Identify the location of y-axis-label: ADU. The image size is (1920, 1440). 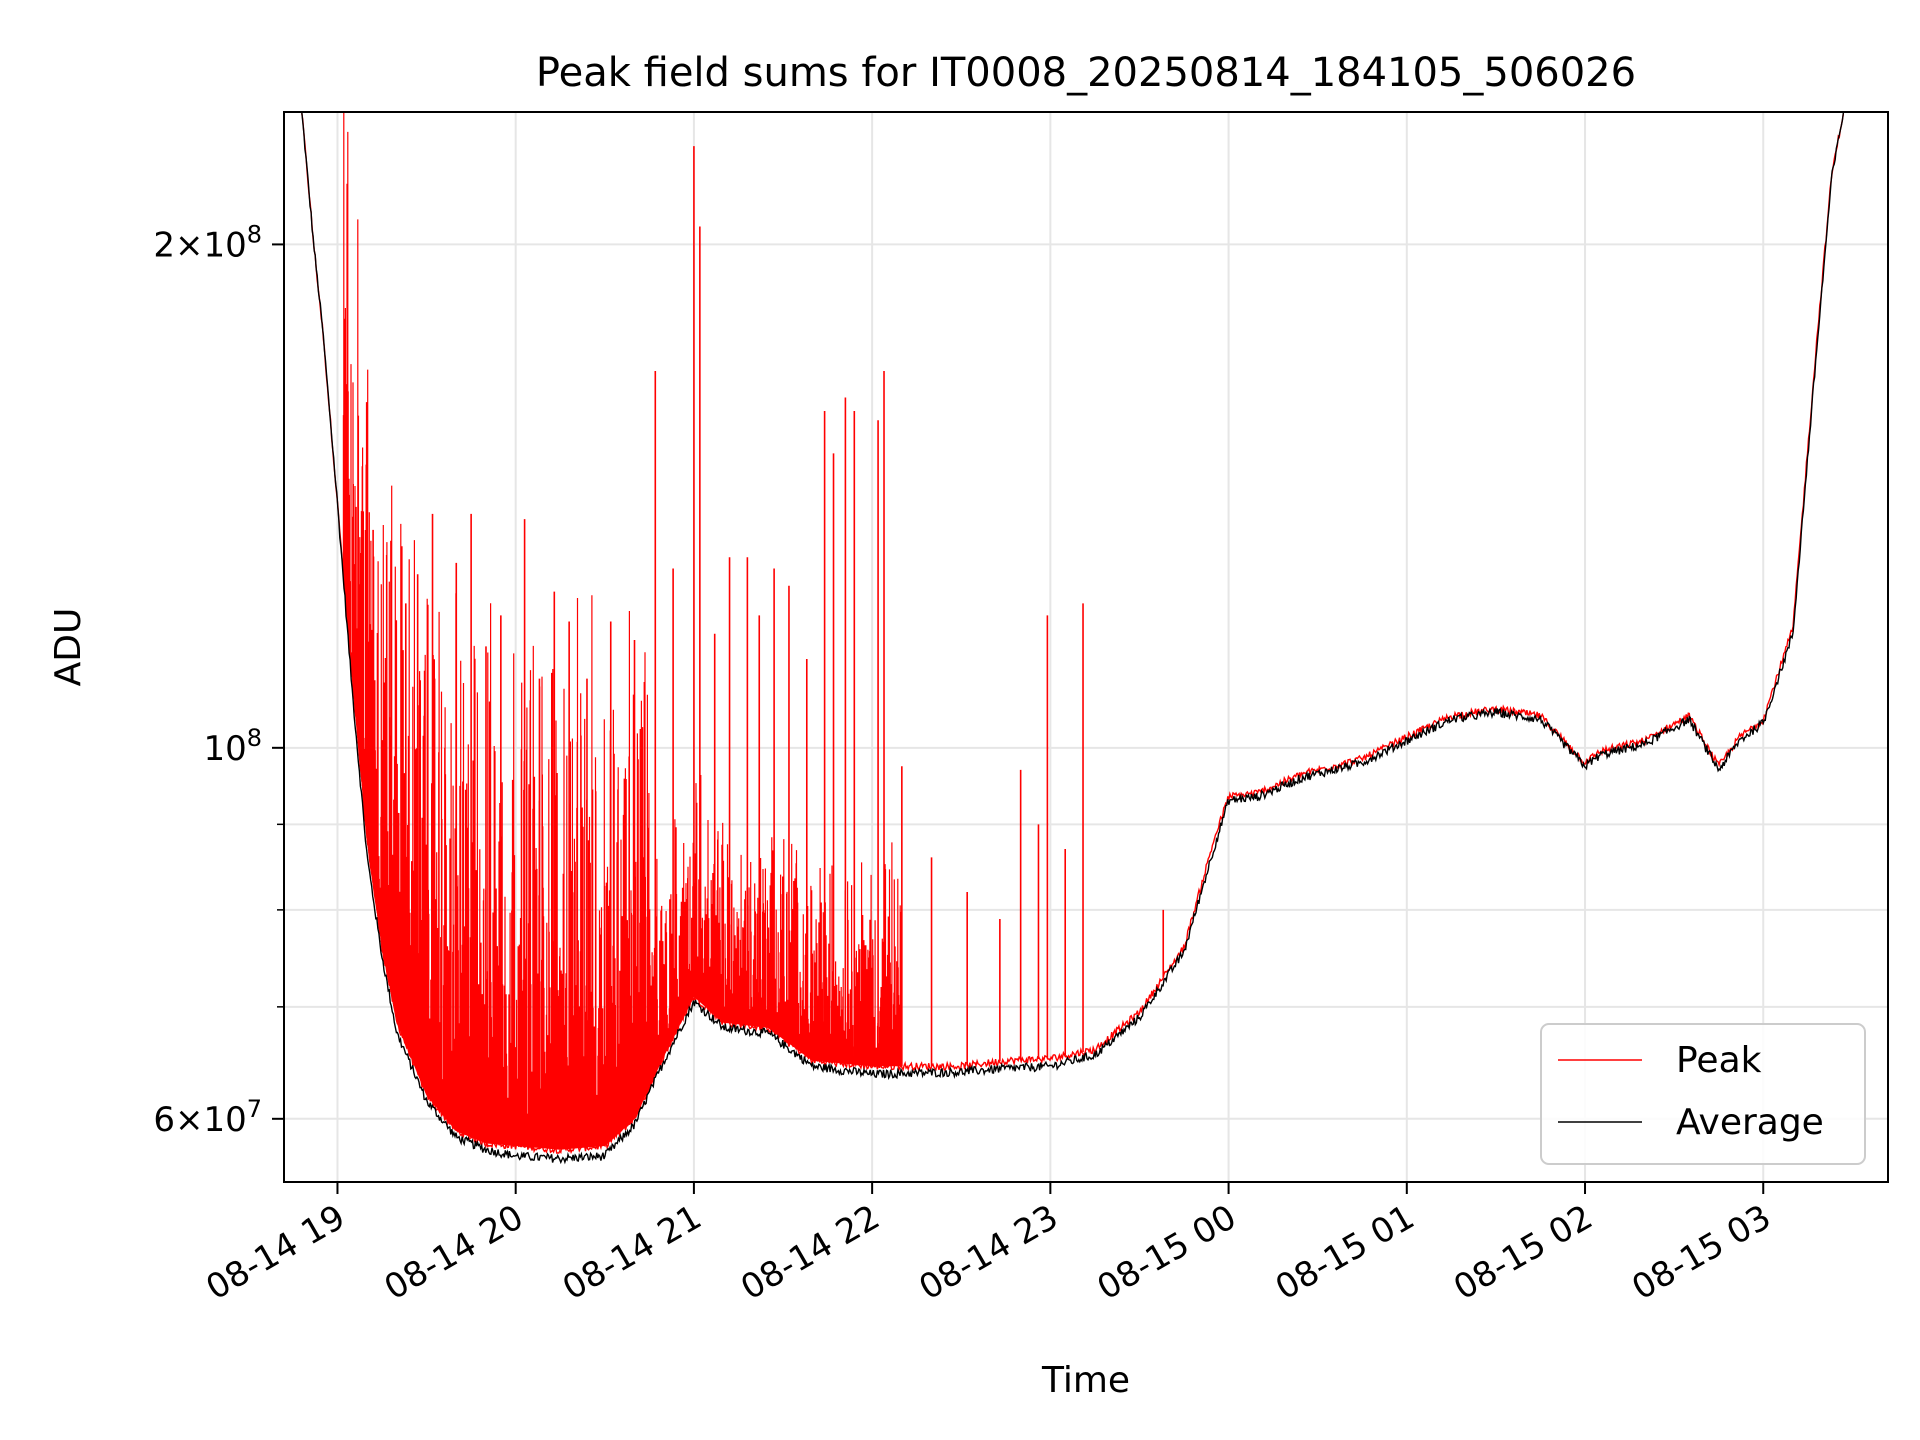
(68, 647).